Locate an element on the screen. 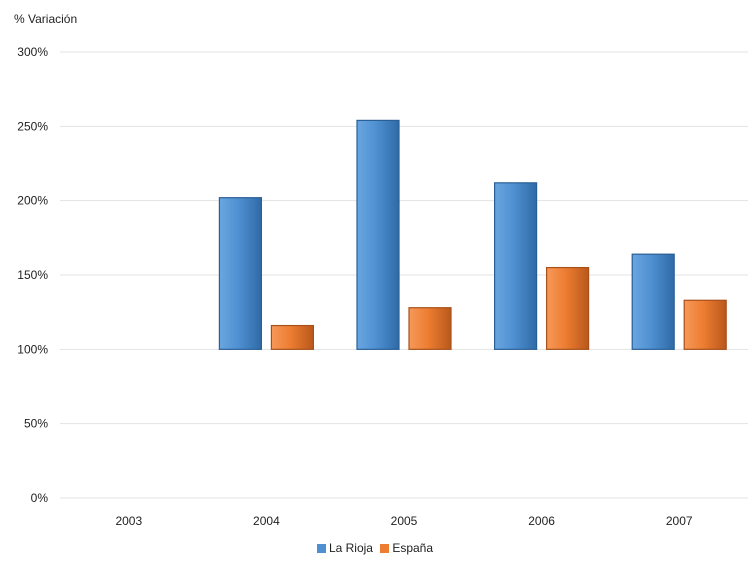  bar-la-rioja-2005 is located at coordinates (378, 234).